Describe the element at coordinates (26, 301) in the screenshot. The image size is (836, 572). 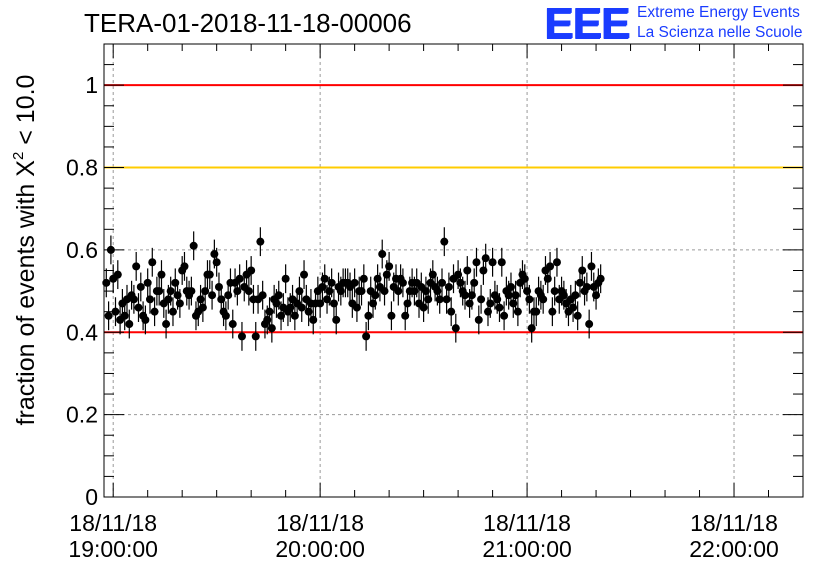
I see `y-axis-label-text: fraction of events with` at that location.